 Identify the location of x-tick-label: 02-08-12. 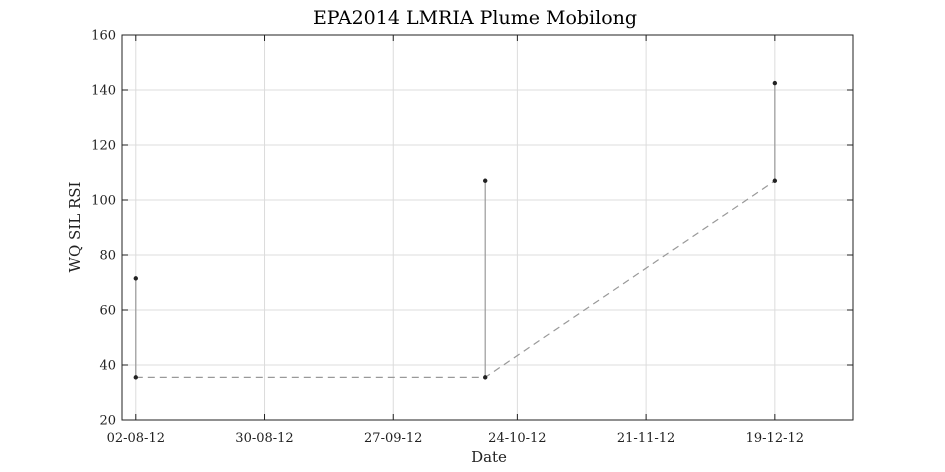
(136, 438).